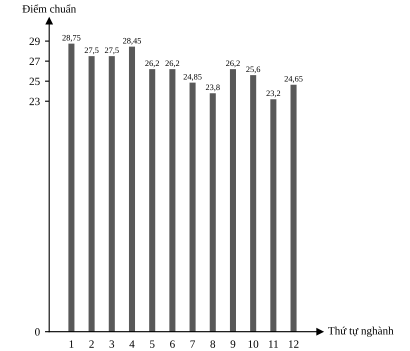  What do you see at coordinates (213, 344) in the screenshot?
I see `x-tick-label: 8` at bounding box center [213, 344].